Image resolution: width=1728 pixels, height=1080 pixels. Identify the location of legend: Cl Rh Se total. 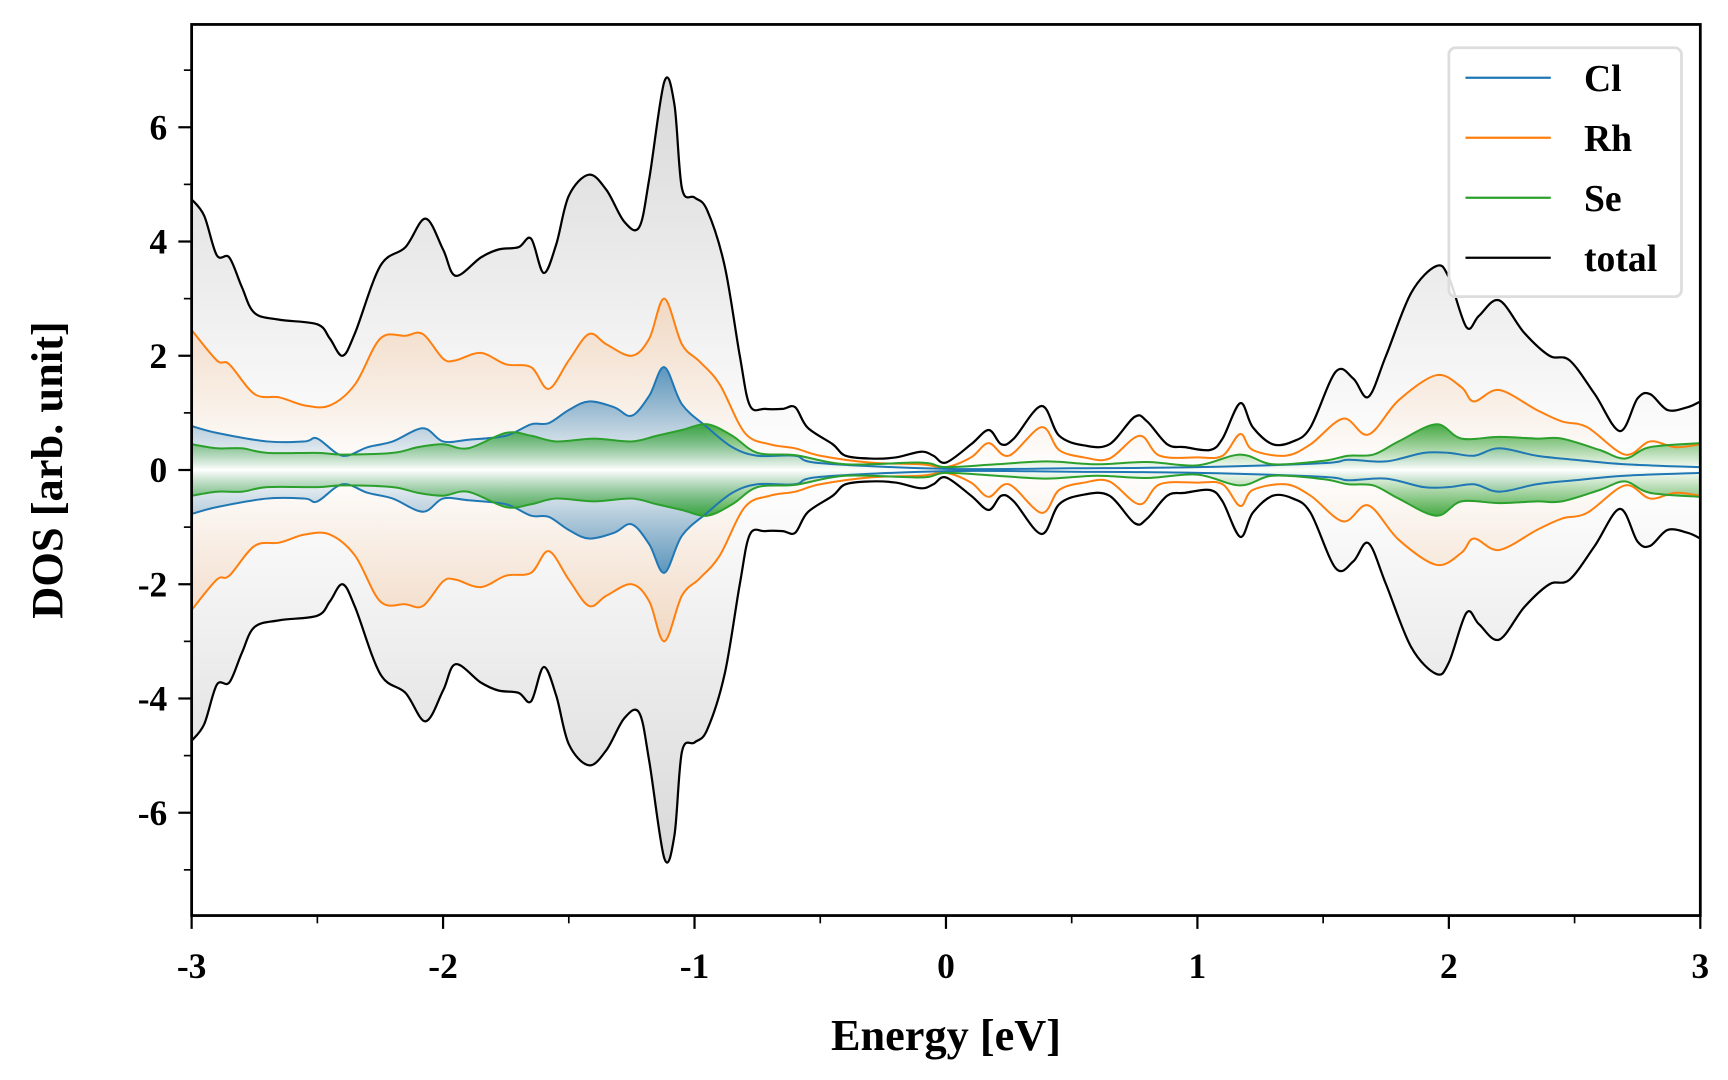
(1565, 172).